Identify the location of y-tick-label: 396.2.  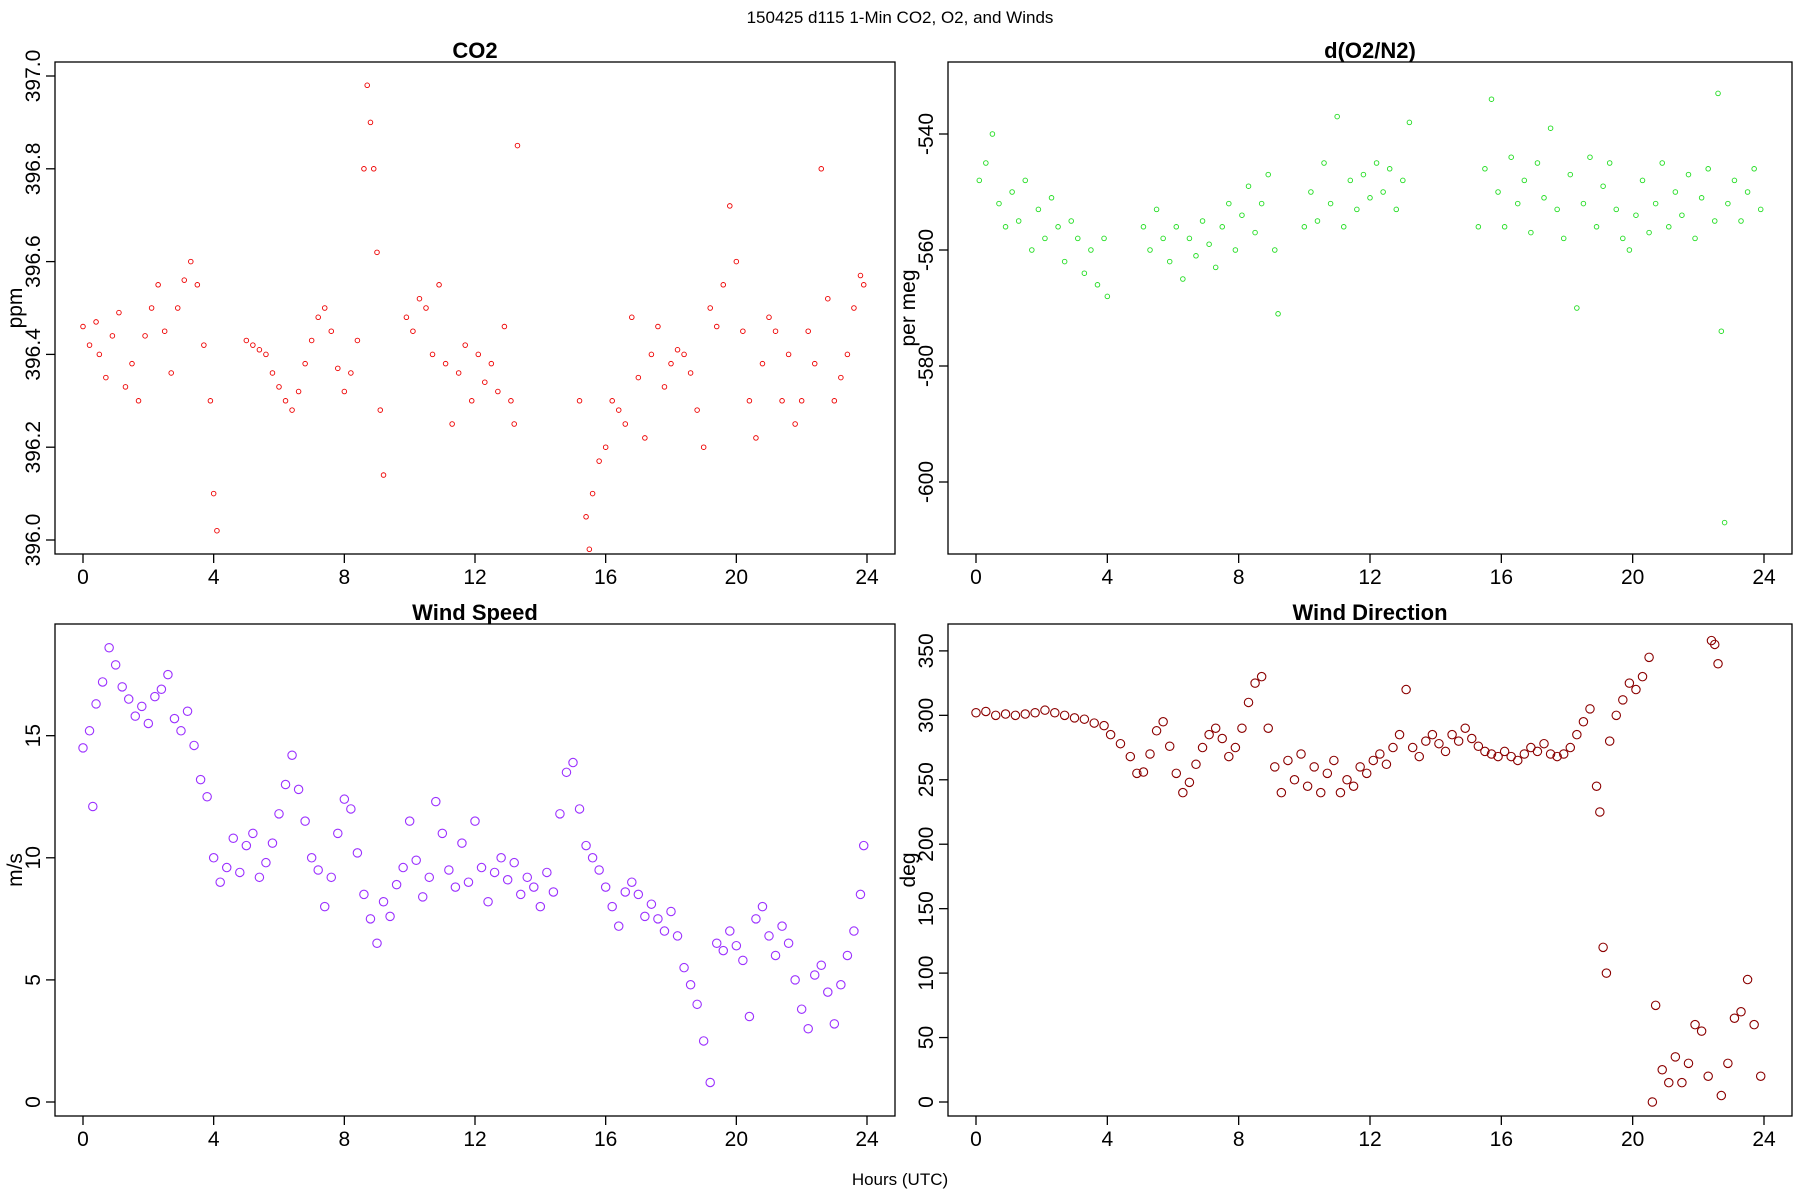
(33, 447).